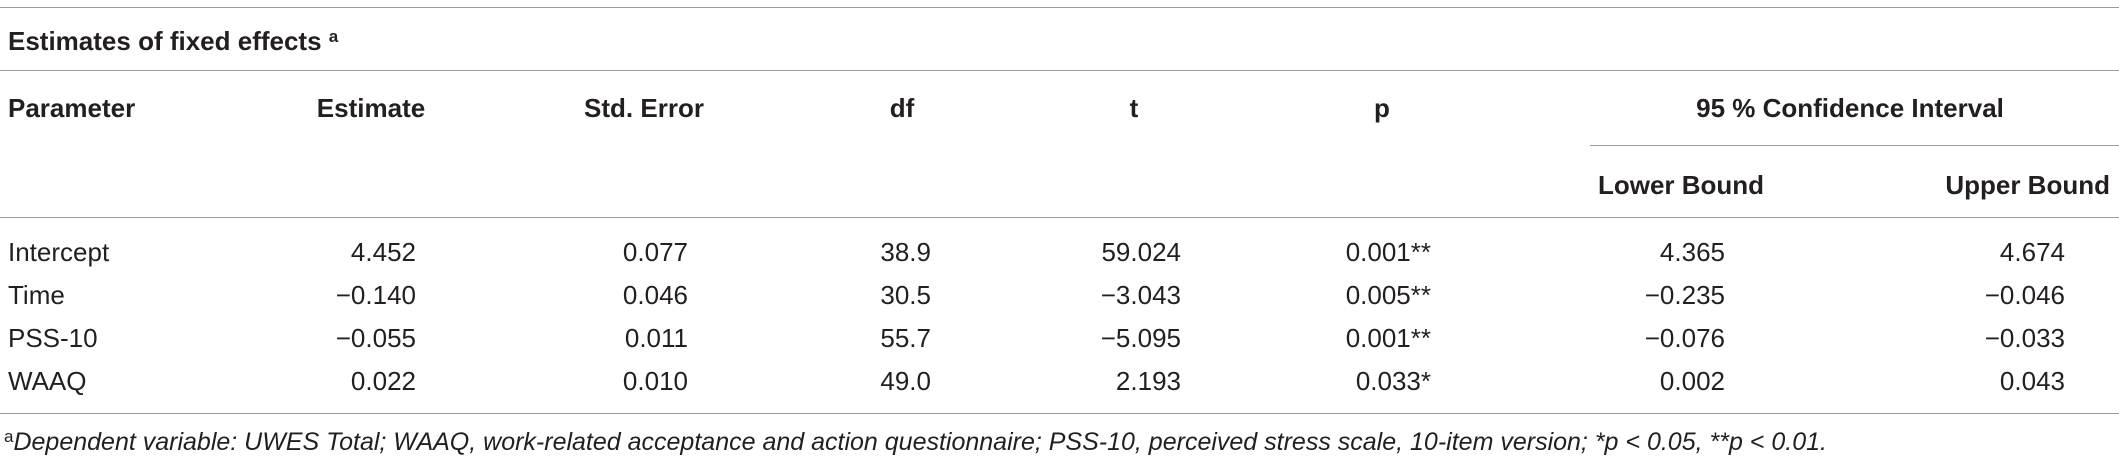 This screenshot has width=2119, height=463. Describe the element at coordinates (53, 338) in the screenshot. I see `row-label: PSS-10` at that location.